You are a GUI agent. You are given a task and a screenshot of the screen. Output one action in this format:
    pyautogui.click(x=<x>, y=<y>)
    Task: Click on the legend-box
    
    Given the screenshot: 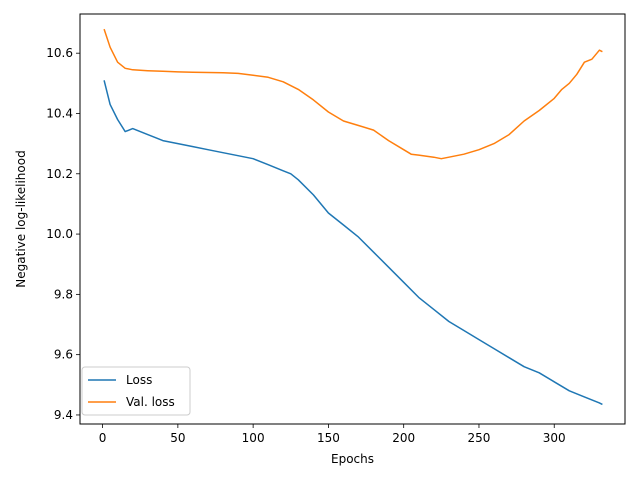 What is the action you would take?
    pyautogui.click(x=136, y=391)
    